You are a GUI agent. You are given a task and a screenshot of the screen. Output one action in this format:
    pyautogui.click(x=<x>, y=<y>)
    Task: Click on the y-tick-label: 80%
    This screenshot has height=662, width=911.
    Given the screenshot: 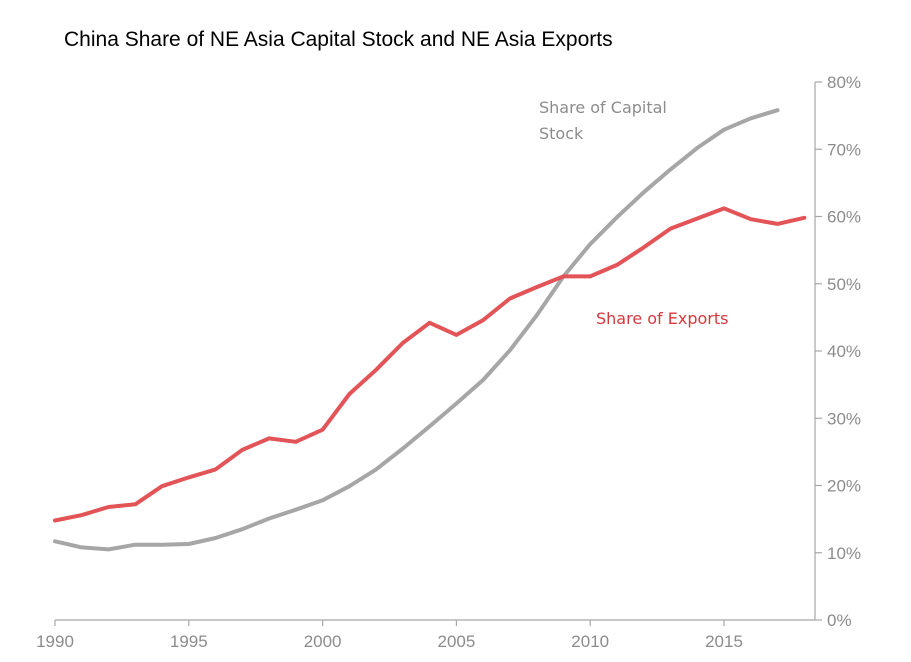 What is the action you would take?
    pyautogui.click(x=844, y=82)
    